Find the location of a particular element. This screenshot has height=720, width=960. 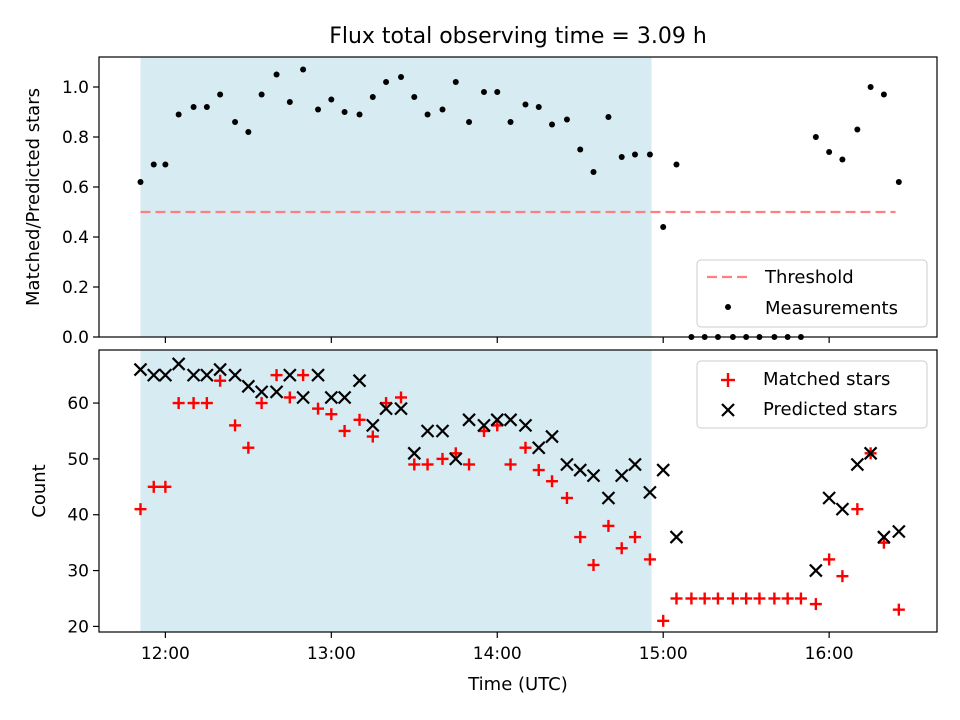

bottom-y-tick-label: 40 is located at coordinates (78, 516).